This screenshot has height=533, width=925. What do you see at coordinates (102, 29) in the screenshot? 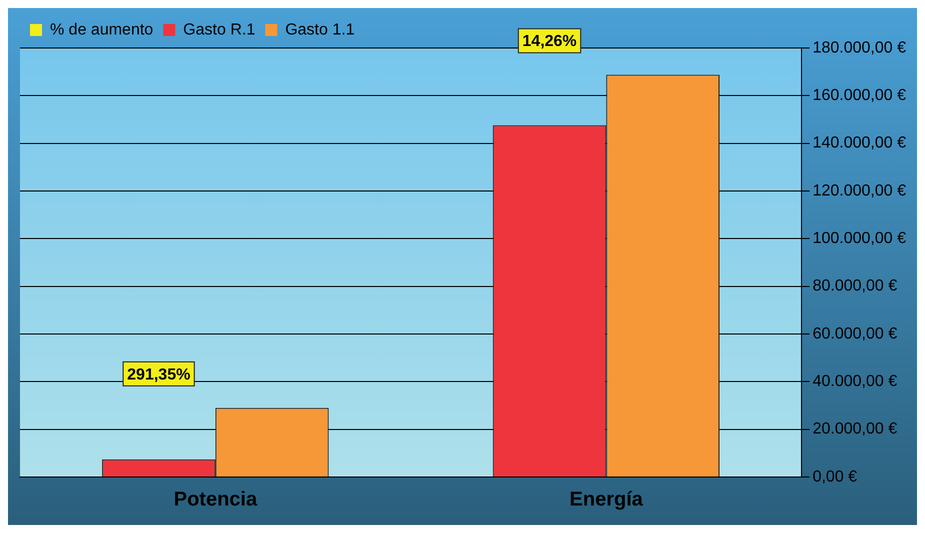
I see `legend-label: % de aumento` at bounding box center [102, 29].